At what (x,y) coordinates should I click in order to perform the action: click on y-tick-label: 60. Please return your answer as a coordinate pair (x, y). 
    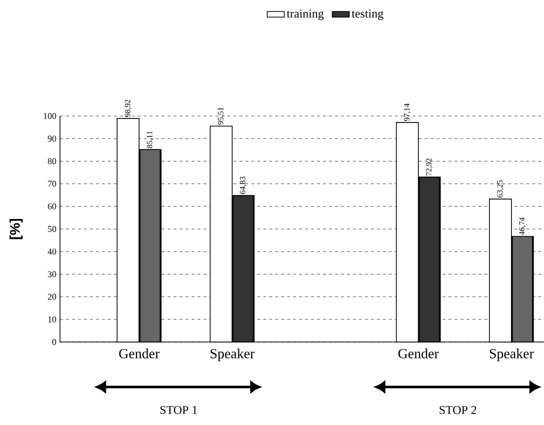
    Looking at the image, I should click on (52, 206).